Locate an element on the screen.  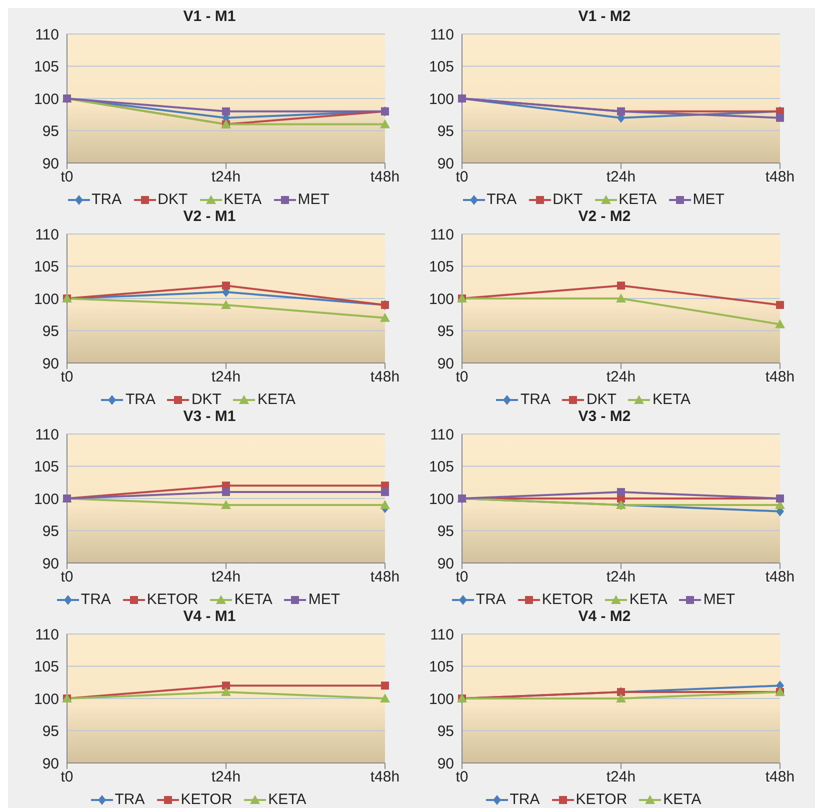
chart-title: V1 - M1 is located at coordinates (209, 17).